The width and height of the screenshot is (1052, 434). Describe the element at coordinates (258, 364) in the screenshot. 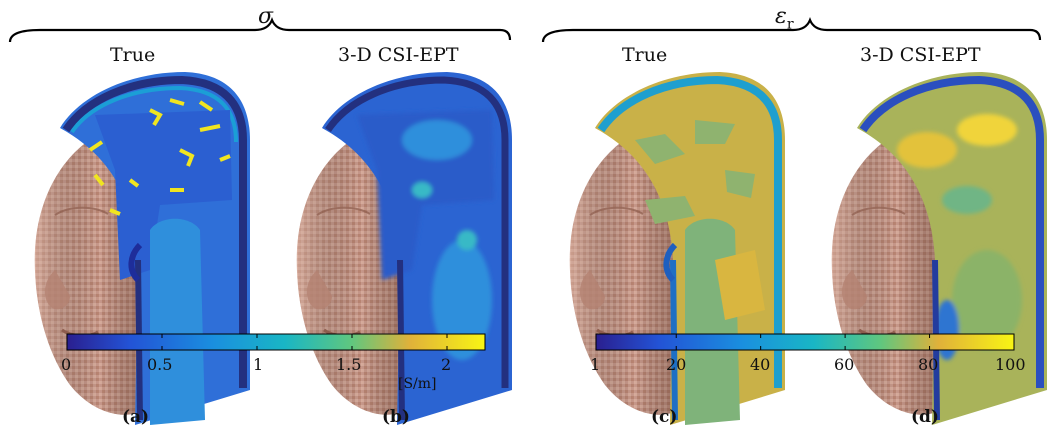

I see `sigma-tick-1: 1` at that location.